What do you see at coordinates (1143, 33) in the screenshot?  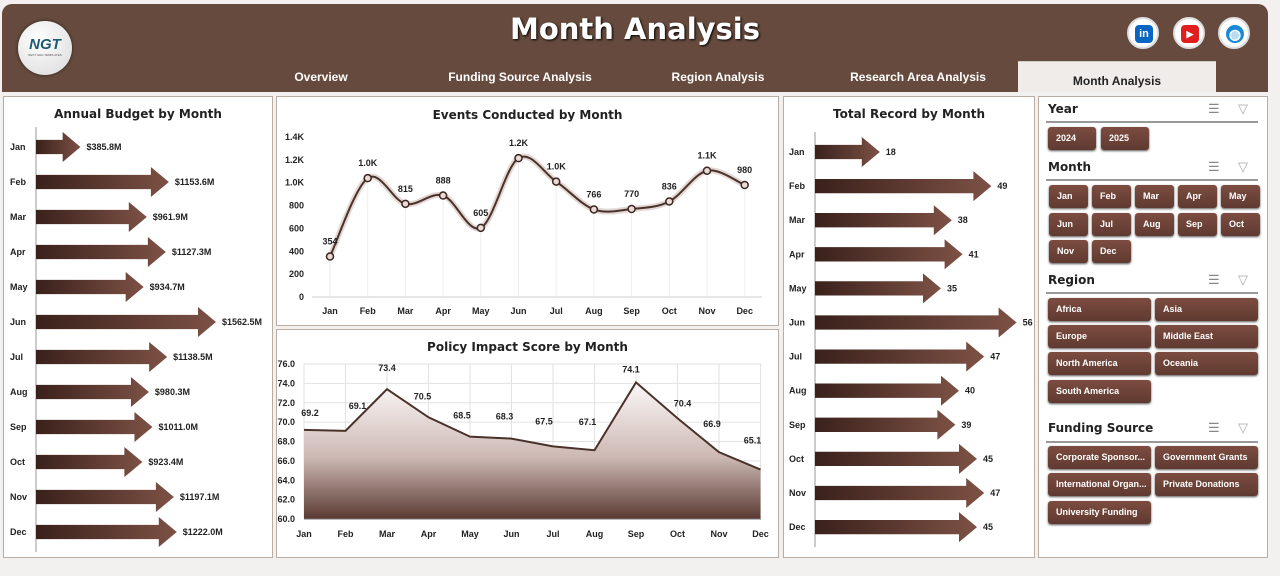 I see `linkedin-button: in` at bounding box center [1143, 33].